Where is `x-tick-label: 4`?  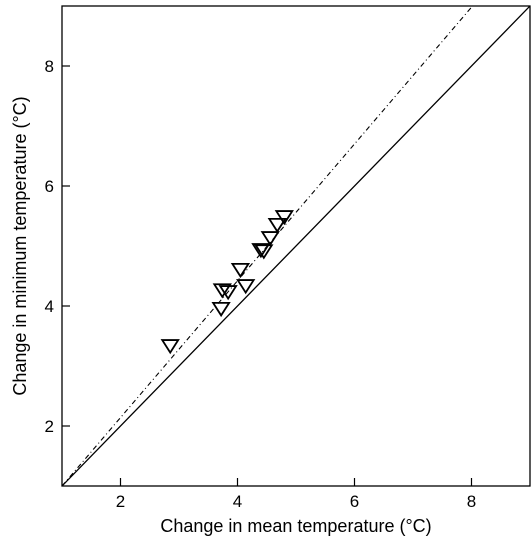
x-tick-label: 4 is located at coordinates (237, 501).